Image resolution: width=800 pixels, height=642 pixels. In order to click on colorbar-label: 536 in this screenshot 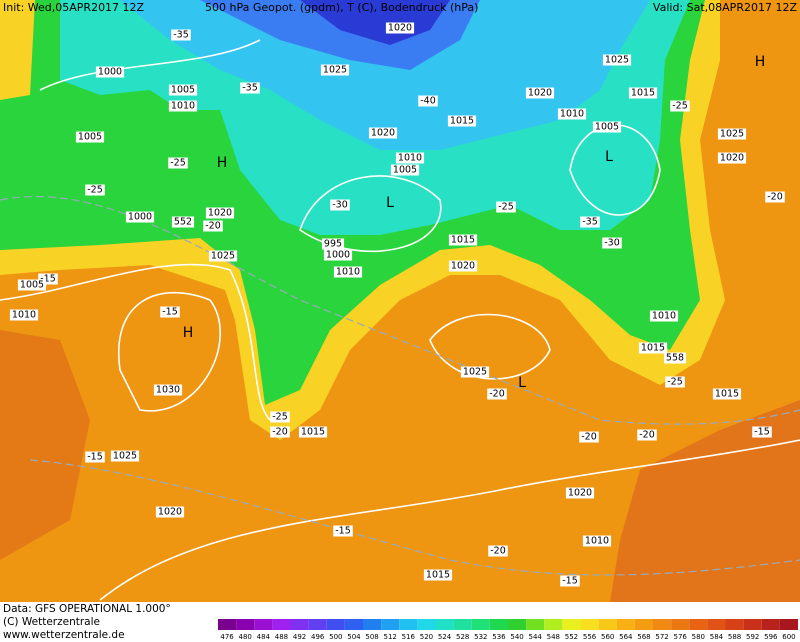, I will do `click(499, 637)`.